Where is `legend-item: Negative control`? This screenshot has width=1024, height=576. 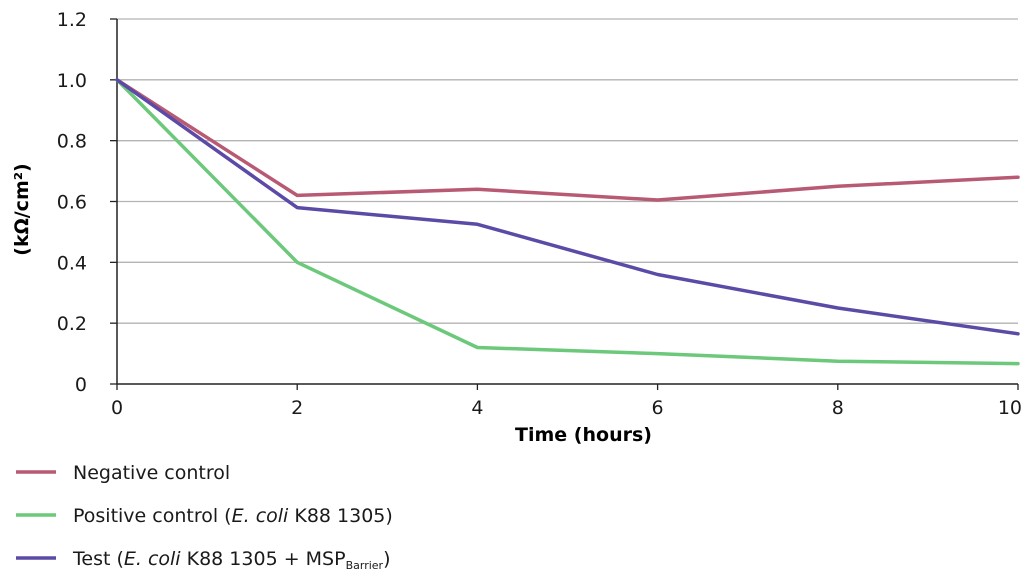 legend-item: Negative control is located at coordinates (123, 473).